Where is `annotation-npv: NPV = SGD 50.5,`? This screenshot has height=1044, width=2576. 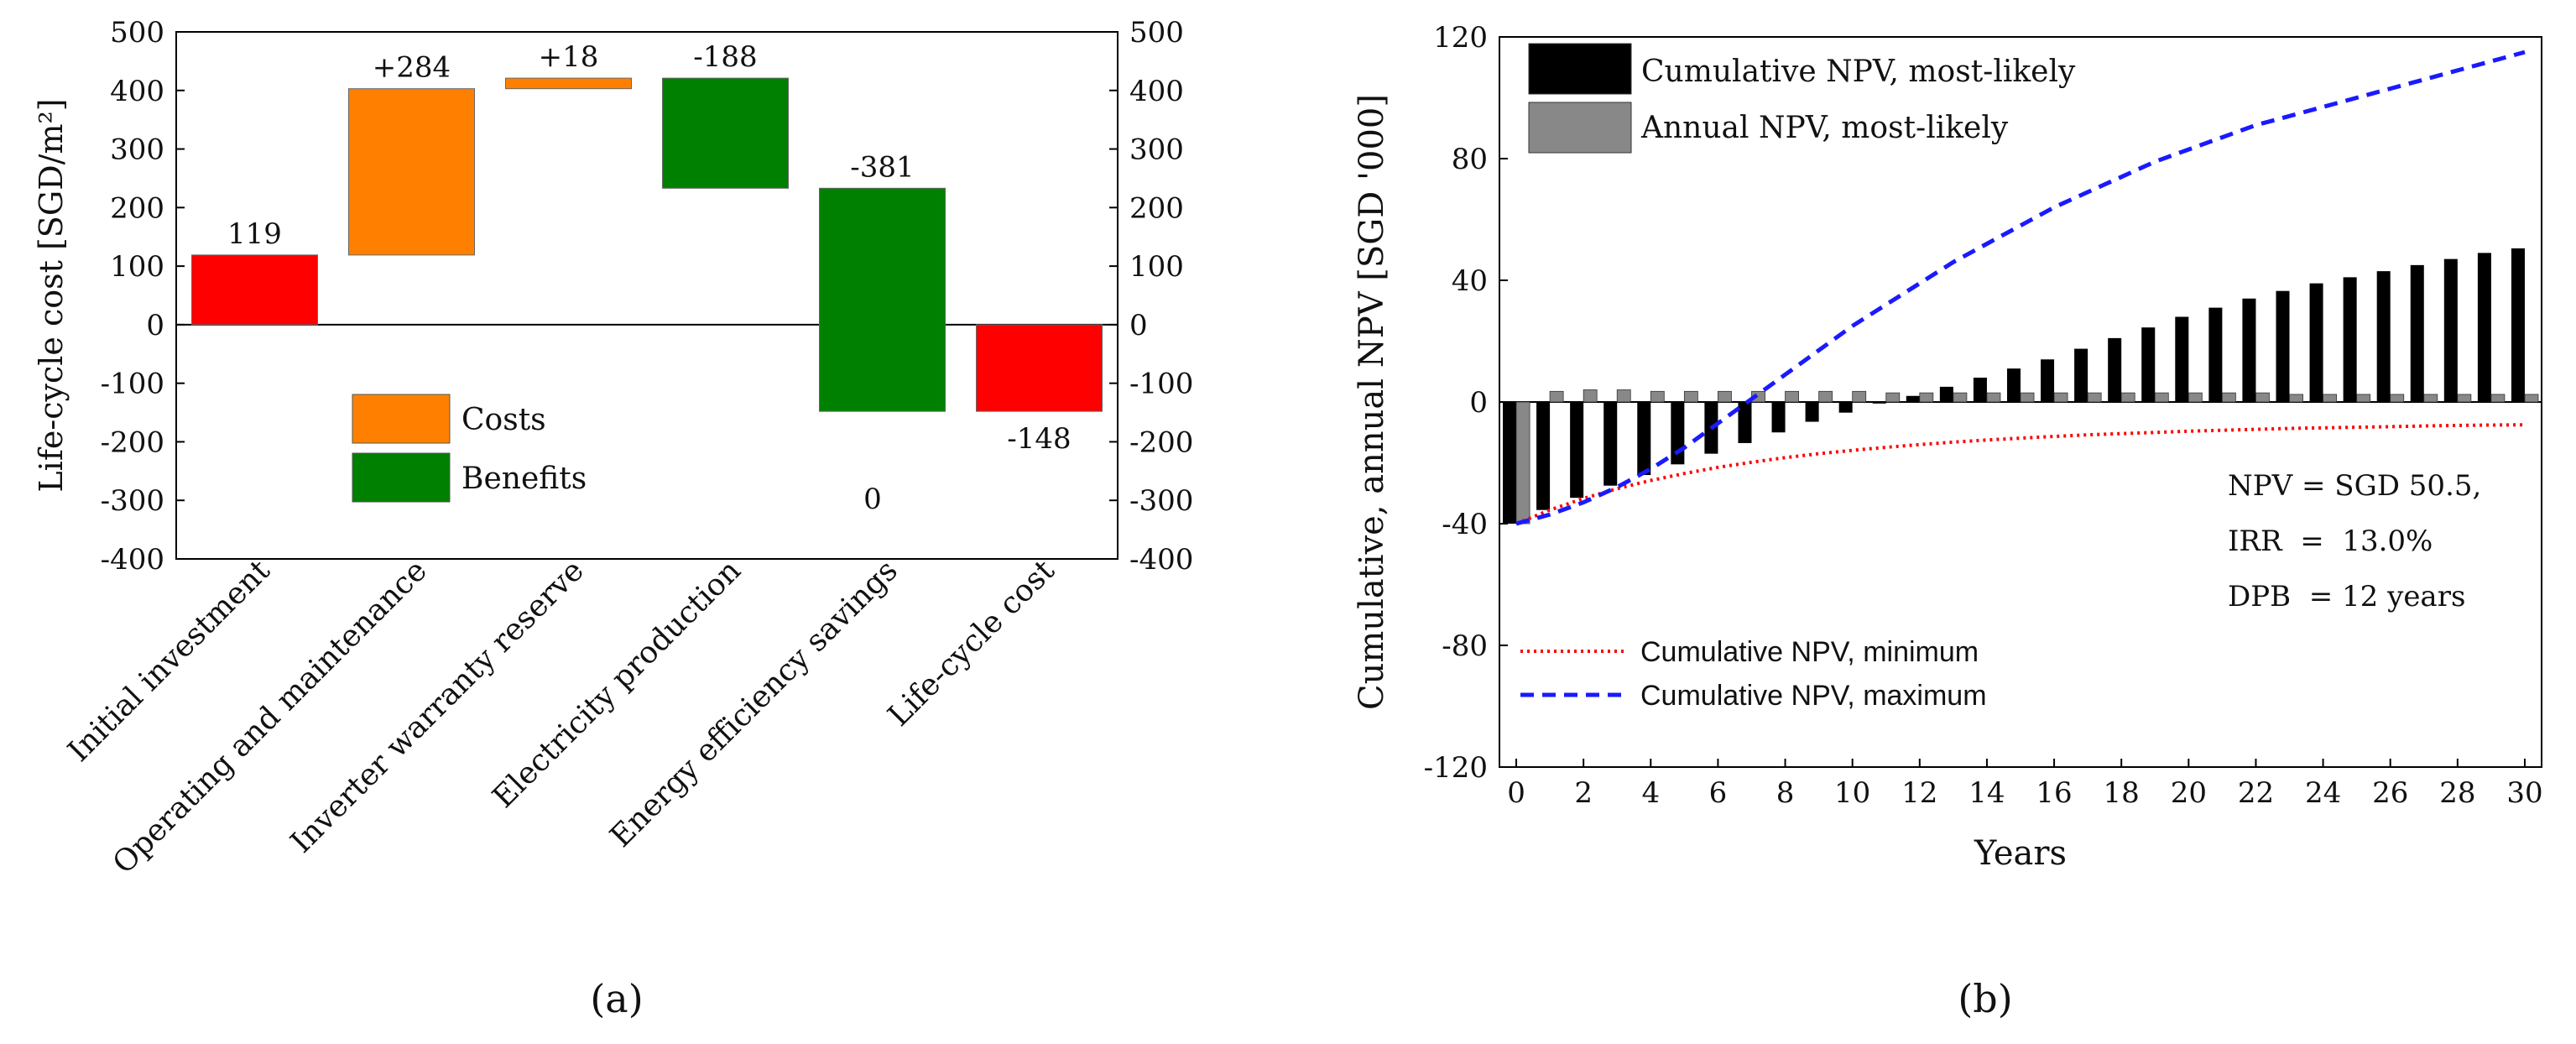
annotation-npv: NPV = SGD 50.5, is located at coordinates (2354, 486).